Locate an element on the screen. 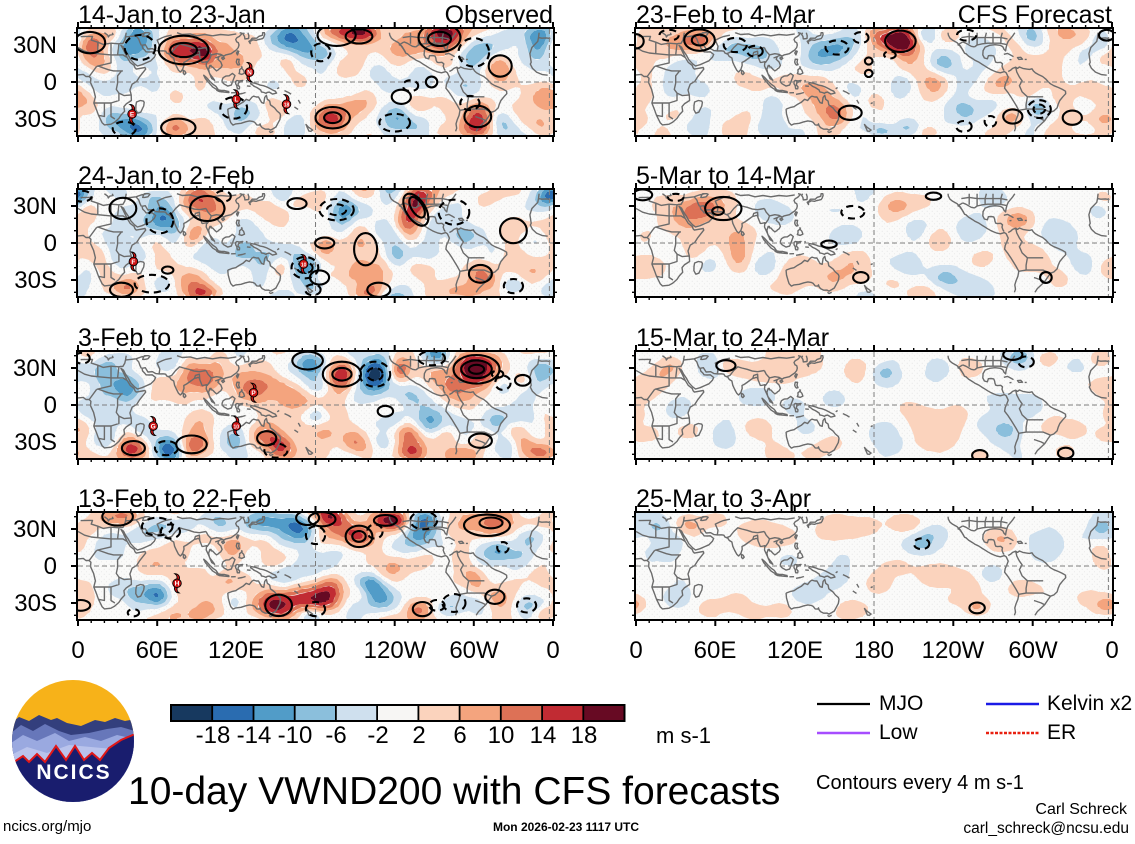 The width and height of the screenshot is (1135, 844). svg-text: N is located at coordinates (249, 73).